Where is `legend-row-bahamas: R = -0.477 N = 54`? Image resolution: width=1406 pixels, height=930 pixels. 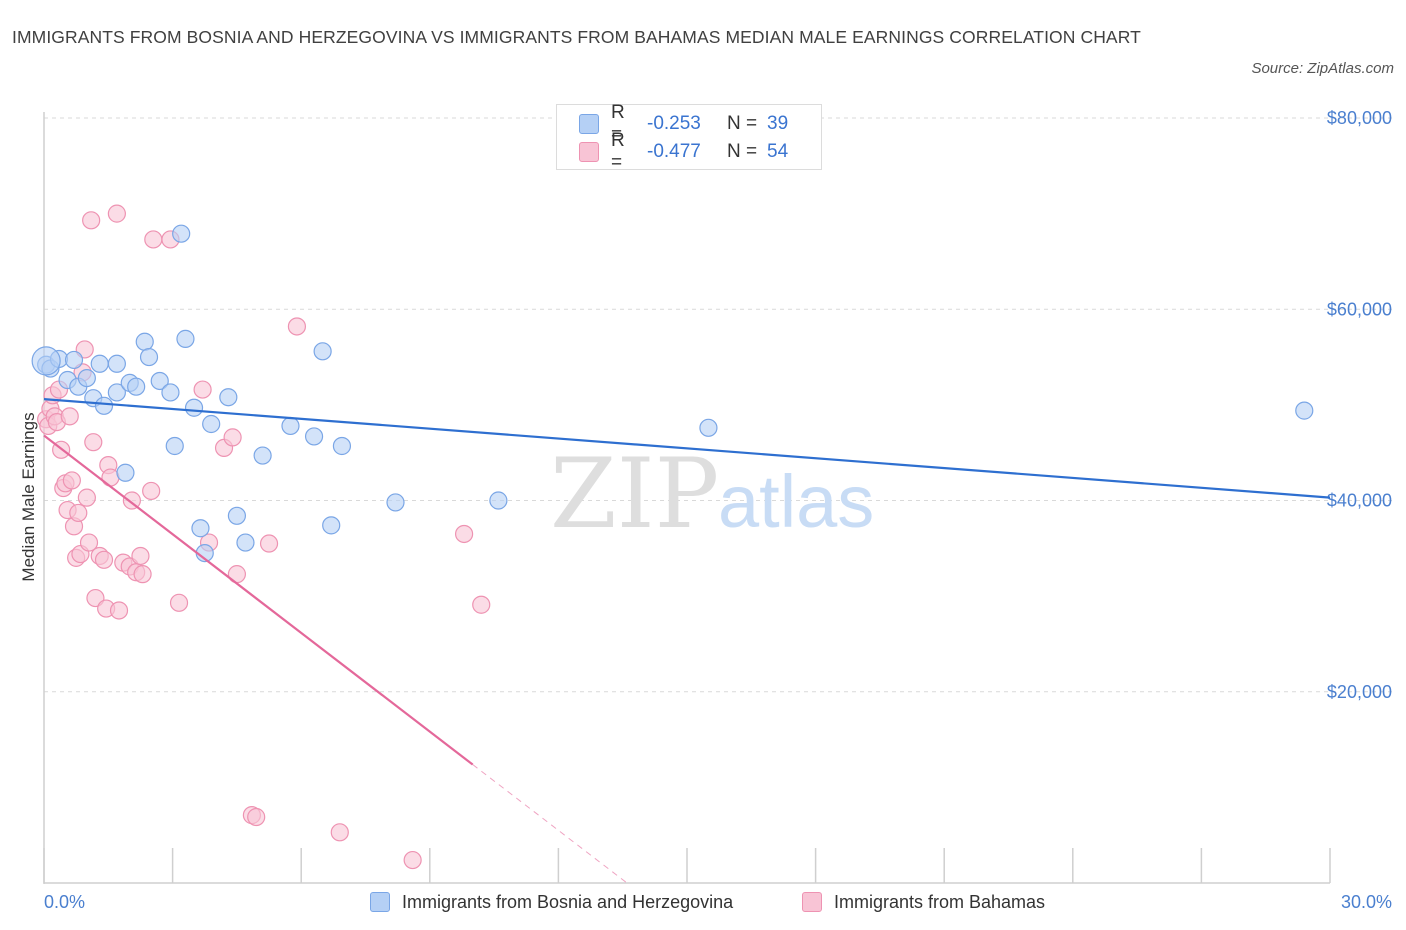
legend-row-bahamas: R = -0.477 N = 54 is located at coordinates (684, 151).